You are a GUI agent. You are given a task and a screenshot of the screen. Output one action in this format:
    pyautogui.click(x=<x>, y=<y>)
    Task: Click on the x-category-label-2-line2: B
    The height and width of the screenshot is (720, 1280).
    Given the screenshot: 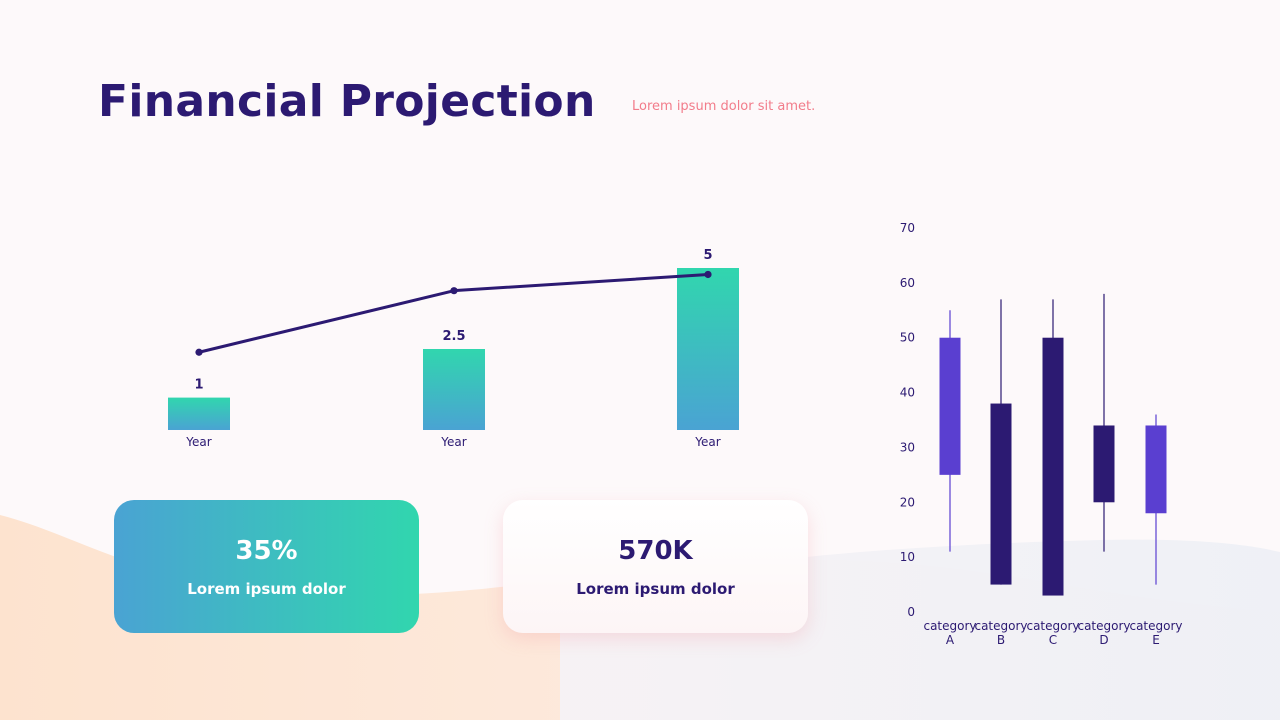 What is the action you would take?
    pyautogui.click(x=1001, y=640)
    